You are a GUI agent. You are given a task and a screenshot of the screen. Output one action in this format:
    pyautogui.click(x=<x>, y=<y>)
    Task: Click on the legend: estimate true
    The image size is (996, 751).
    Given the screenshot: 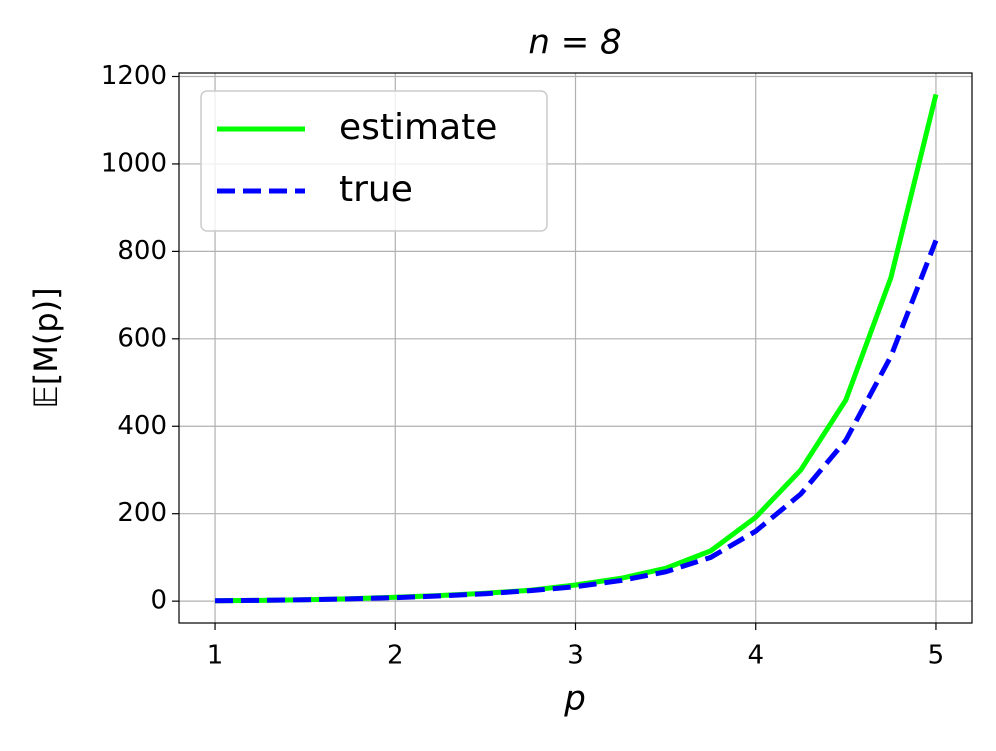 What is the action you would take?
    pyautogui.click(x=374, y=161)
    